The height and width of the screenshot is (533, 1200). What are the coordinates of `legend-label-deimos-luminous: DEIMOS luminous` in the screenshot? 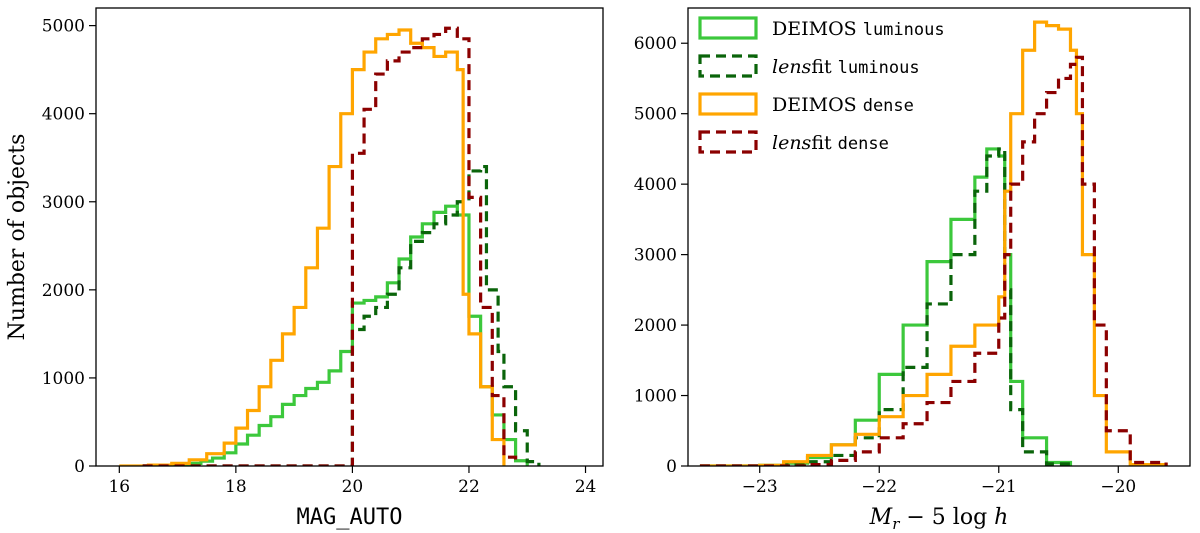 It's located at (858, 29).